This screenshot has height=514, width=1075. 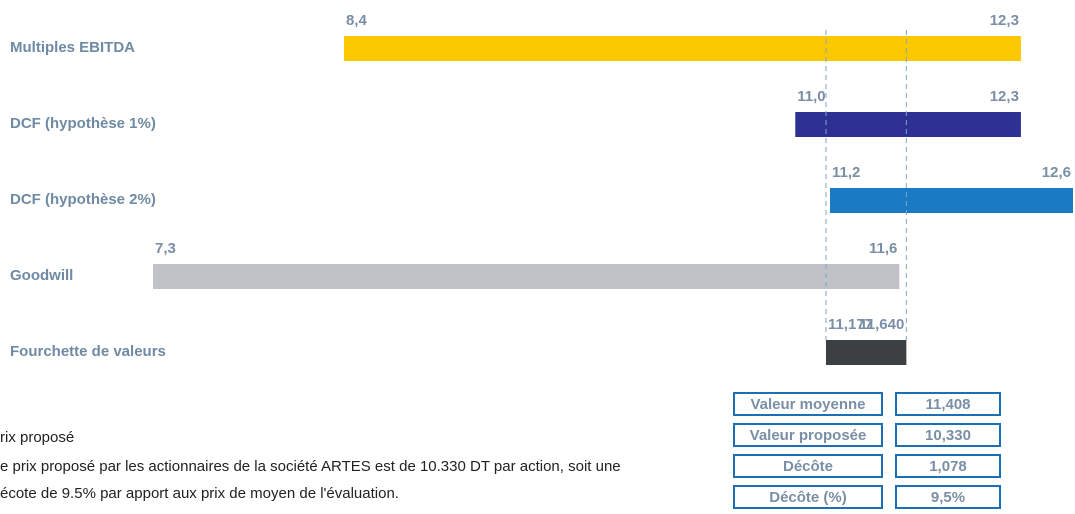 I want to click on table-value: 11,408, so click(x=947, y=404).